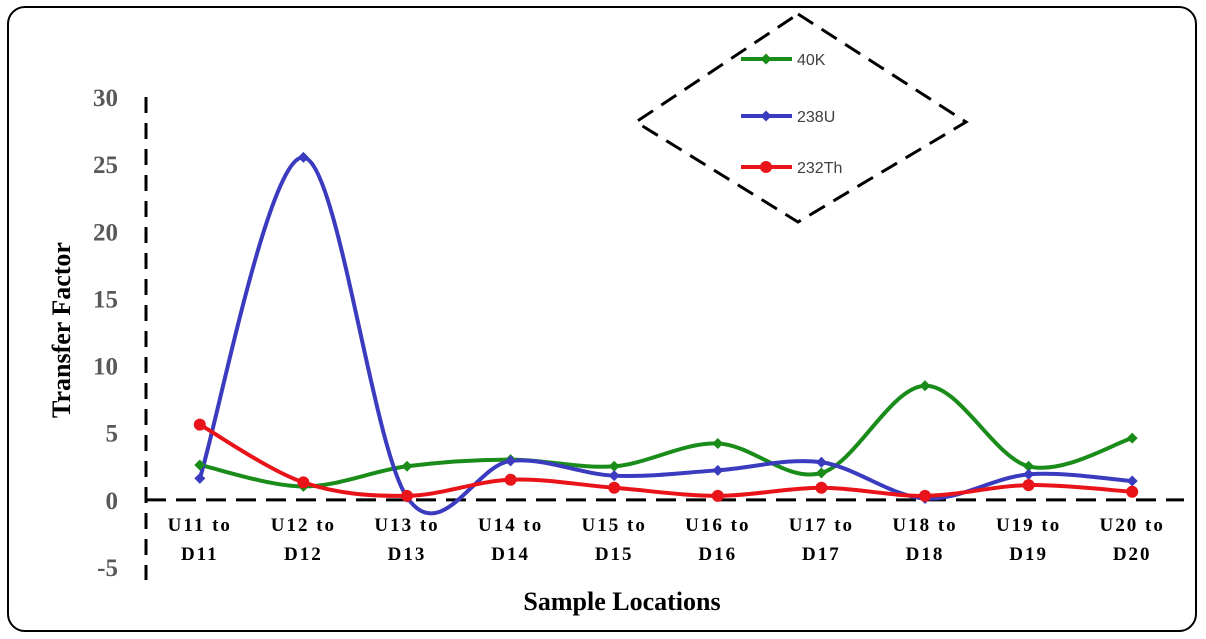 The height and width of the screenshot is (639, 1206). Describe the element at coordinates (717, 525) in the screenshot. I see `x-category-label: U16 to` at that location.